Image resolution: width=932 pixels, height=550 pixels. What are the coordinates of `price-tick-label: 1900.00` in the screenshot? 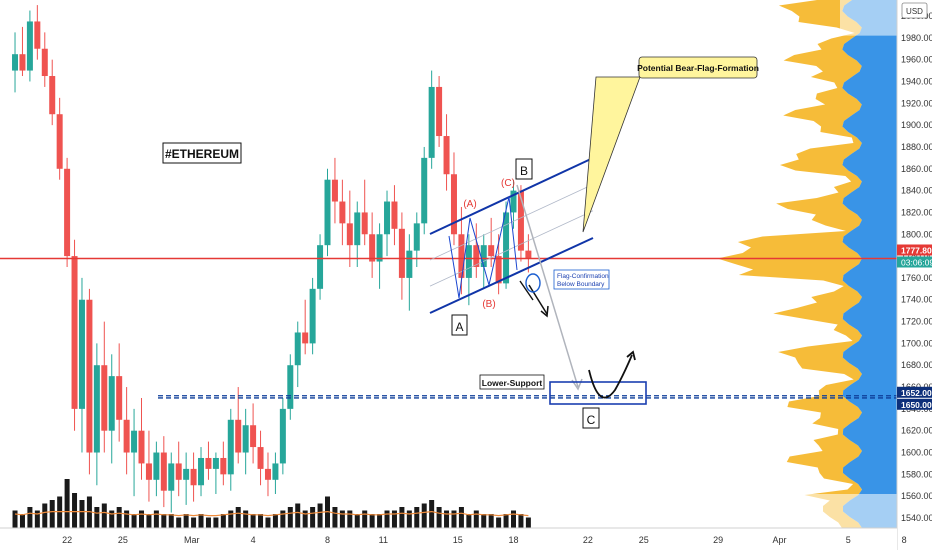 It's located at (916, 125).